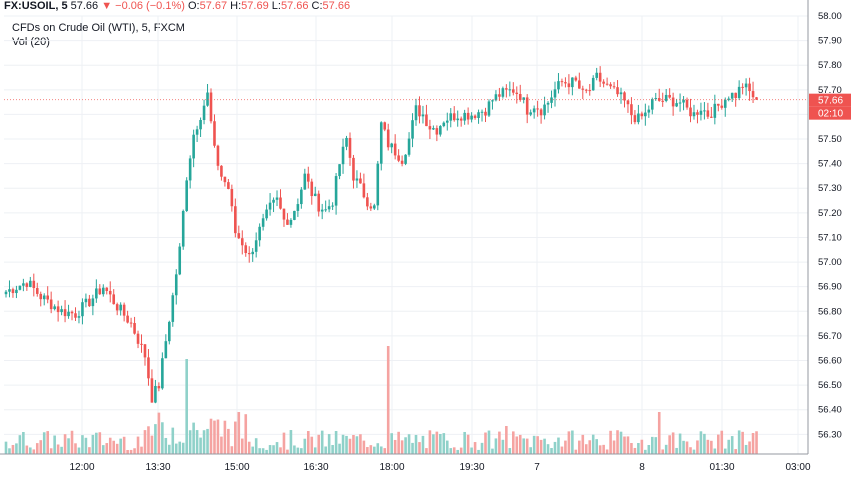 Image resolution: width=852 pixels, height=485 pixels. I want to click on low-label: L:, so click(276, 6).